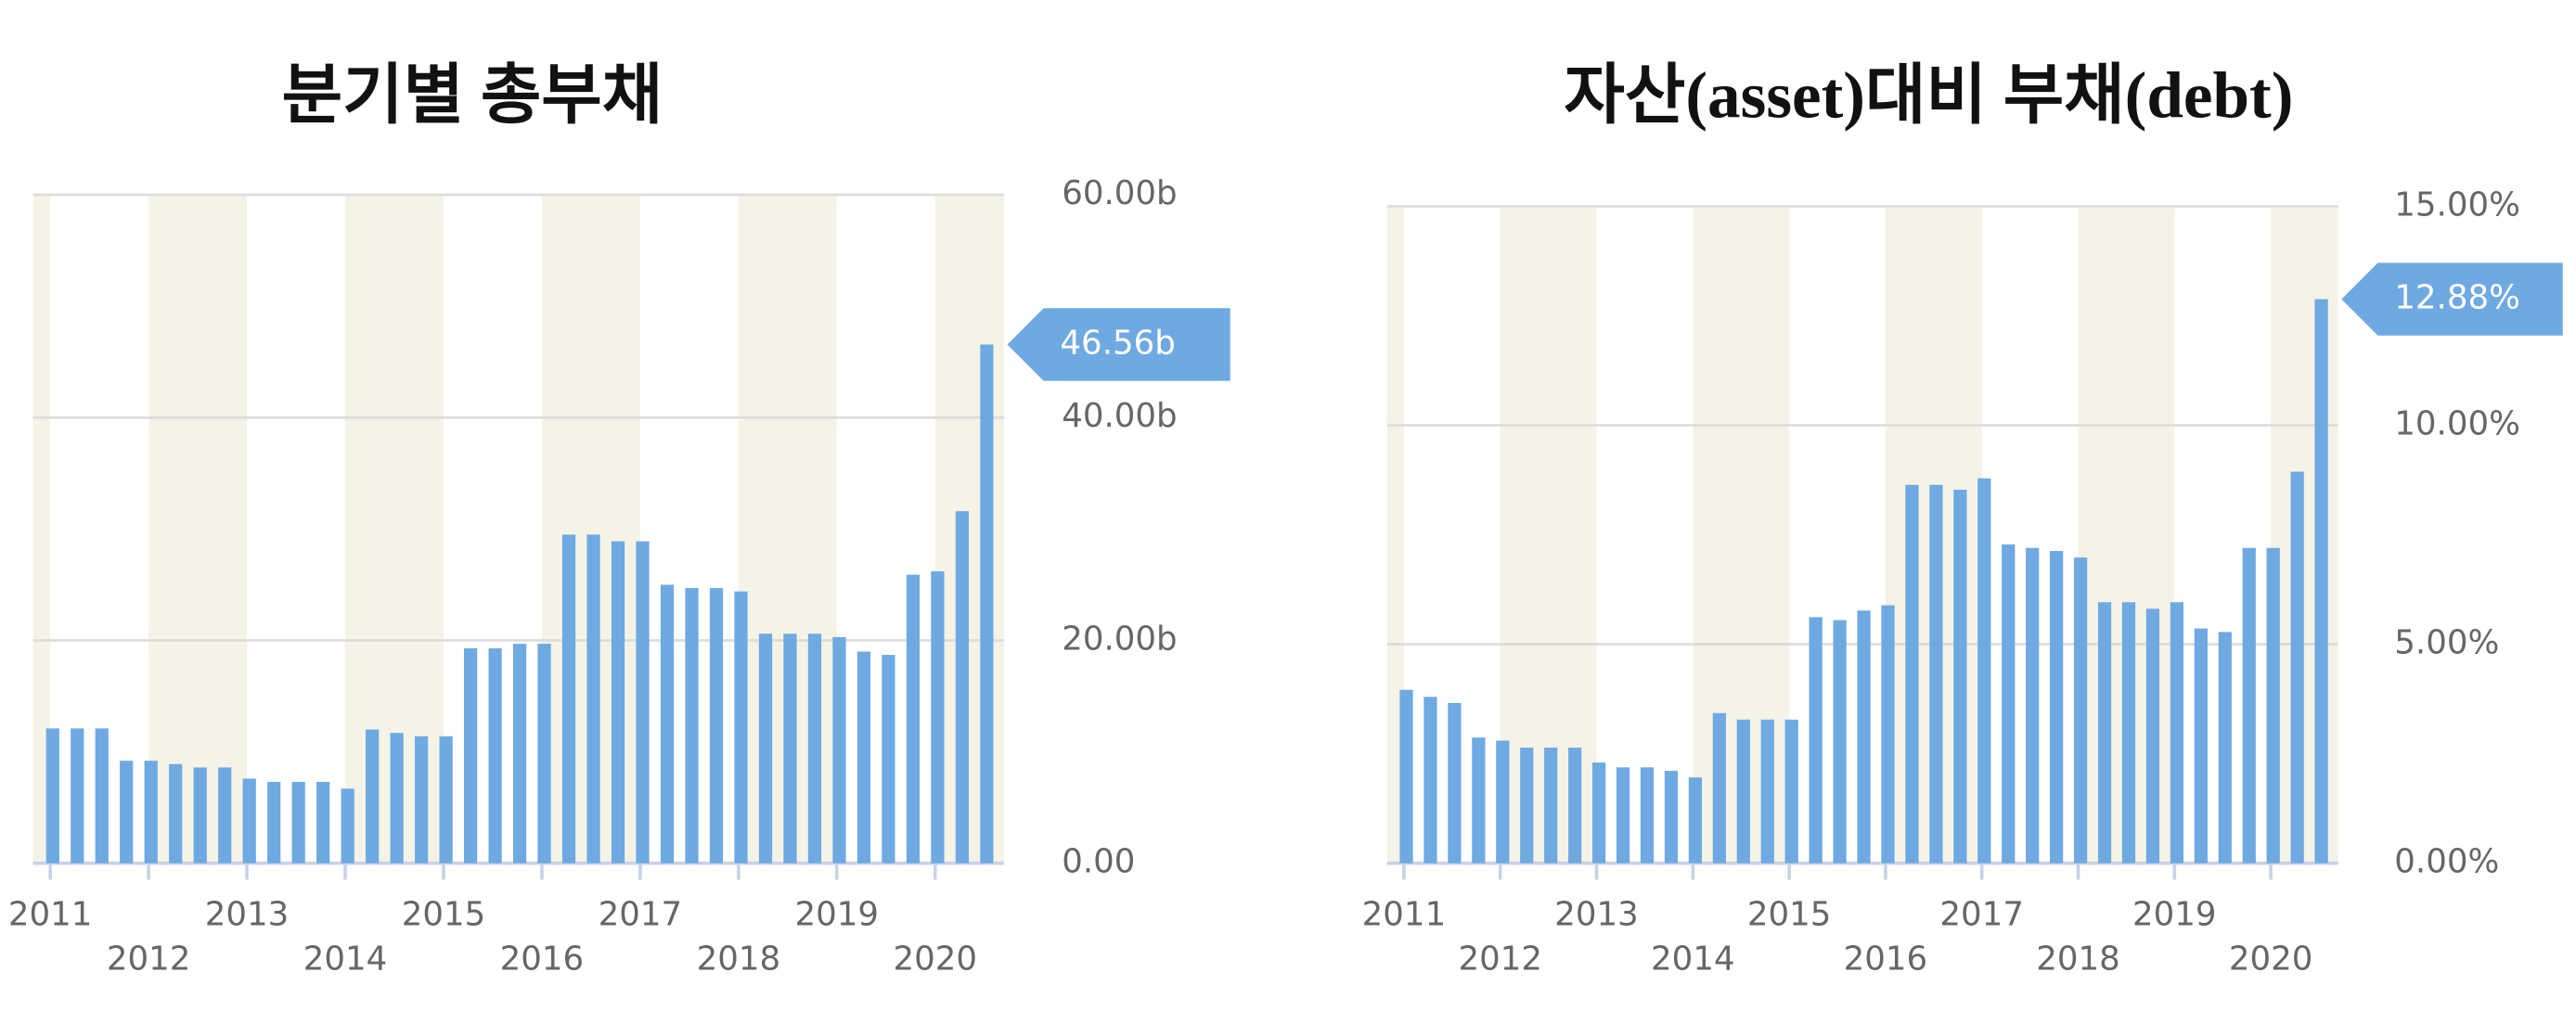  What do you see at coordinates (1119, 639) in the screenshot?
I see `y-tick-label: 20.00b` at bounding box center [1119, 639].